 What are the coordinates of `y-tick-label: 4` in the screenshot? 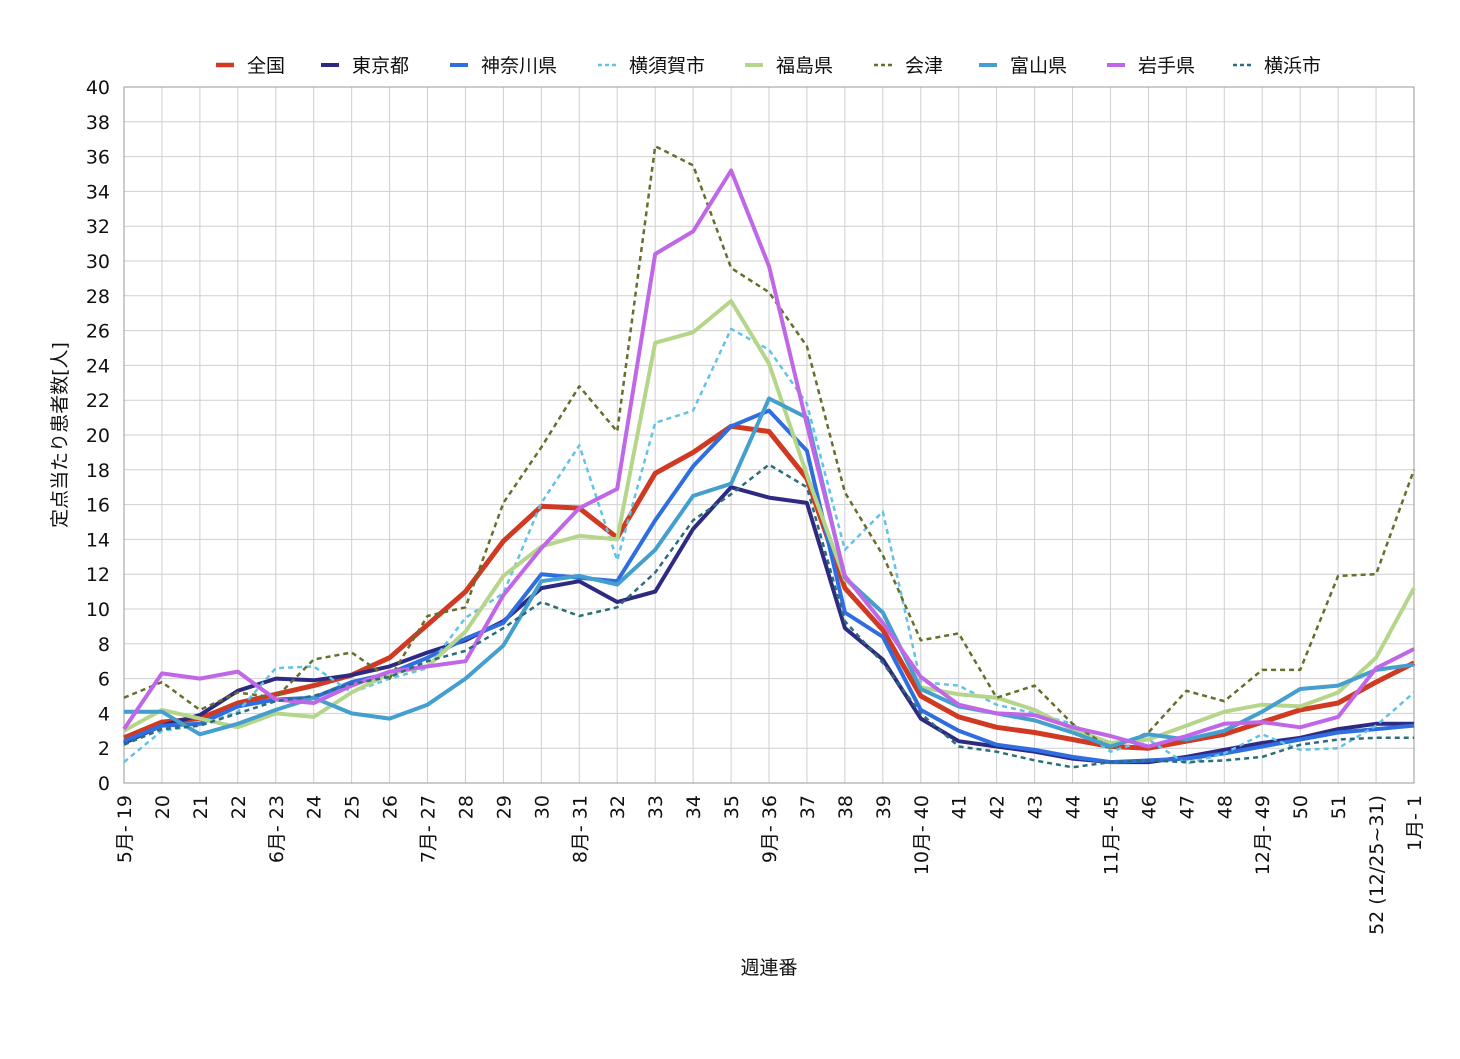 It's located at (104, 714).